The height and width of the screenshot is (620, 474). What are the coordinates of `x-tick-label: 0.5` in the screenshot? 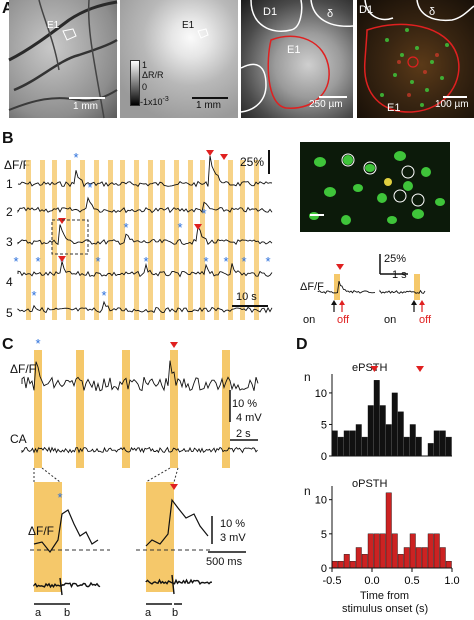 It's located at (411, 581).